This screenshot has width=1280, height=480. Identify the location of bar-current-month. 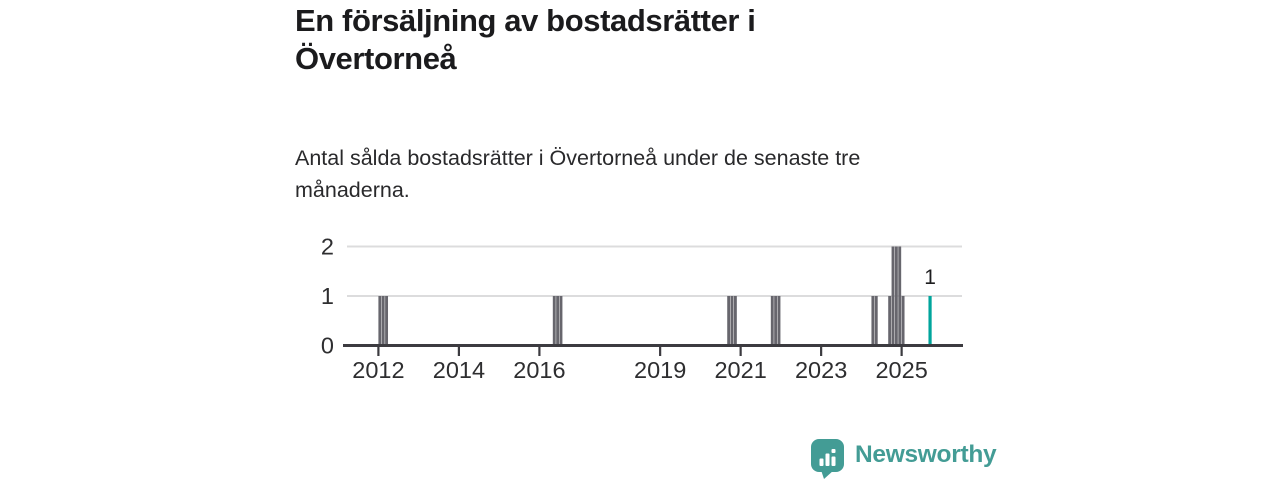
(930, 321).